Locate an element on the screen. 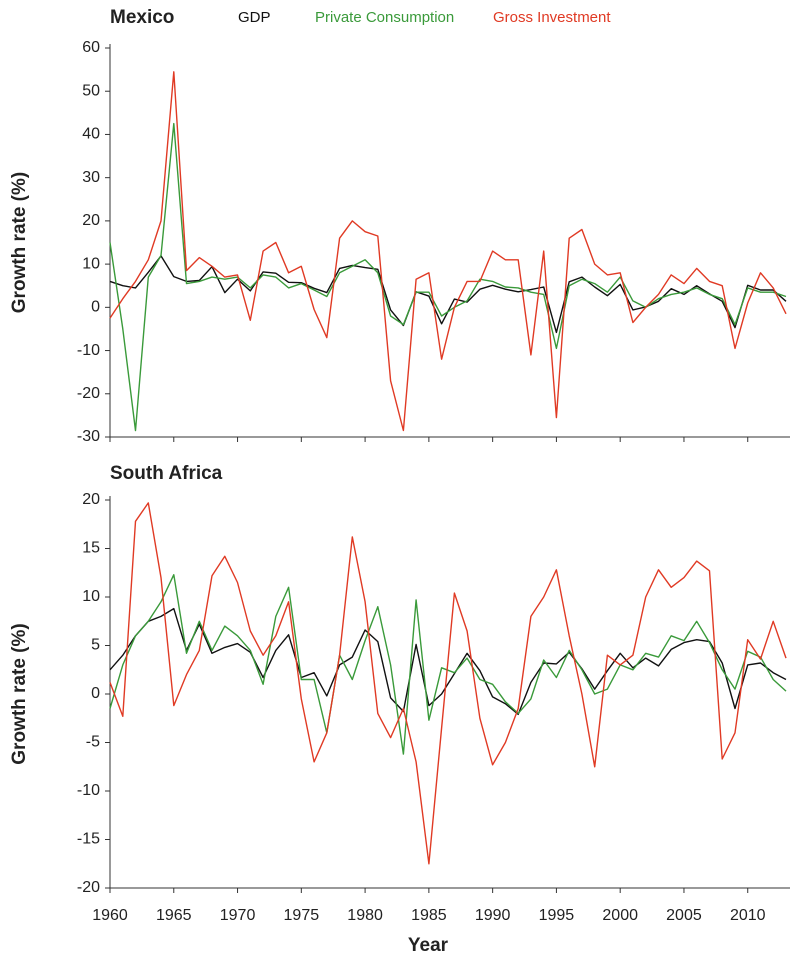  x-tick-label: 2005 is located at coordinates (684, 915).